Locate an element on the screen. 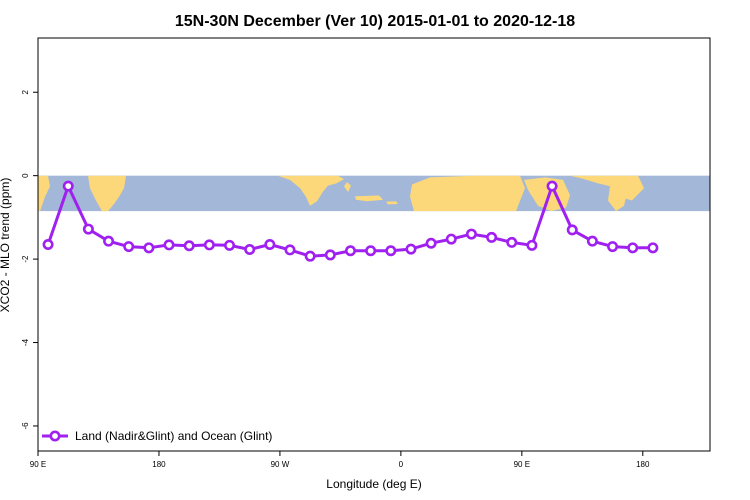 The width and height of the screenshot is (750, 500). land-cuba is located at coordinates (369, 198).